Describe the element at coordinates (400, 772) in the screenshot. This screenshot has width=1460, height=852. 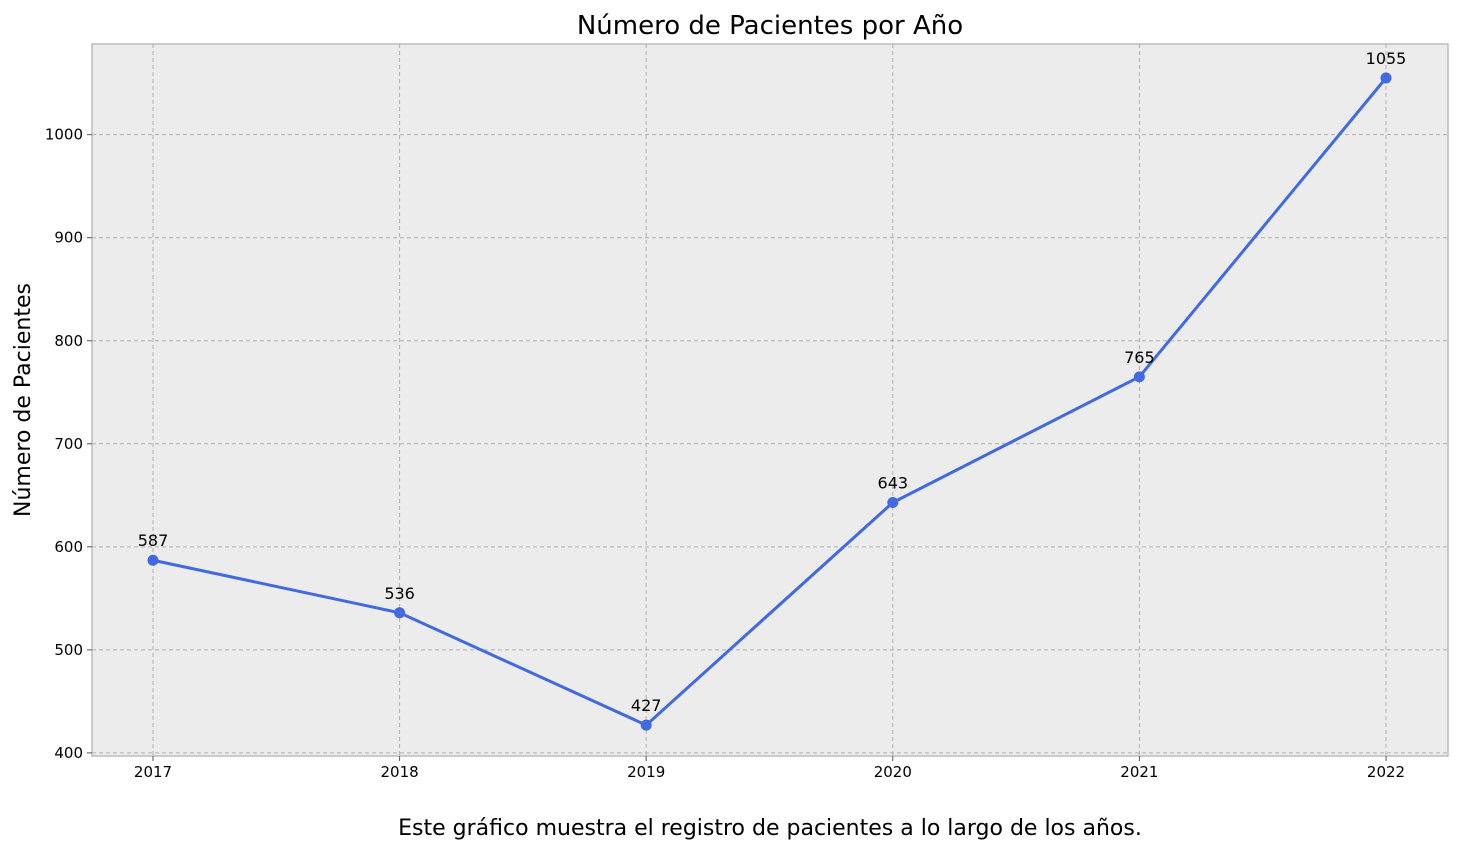
I see `x-tick-label: 2018` at that location.